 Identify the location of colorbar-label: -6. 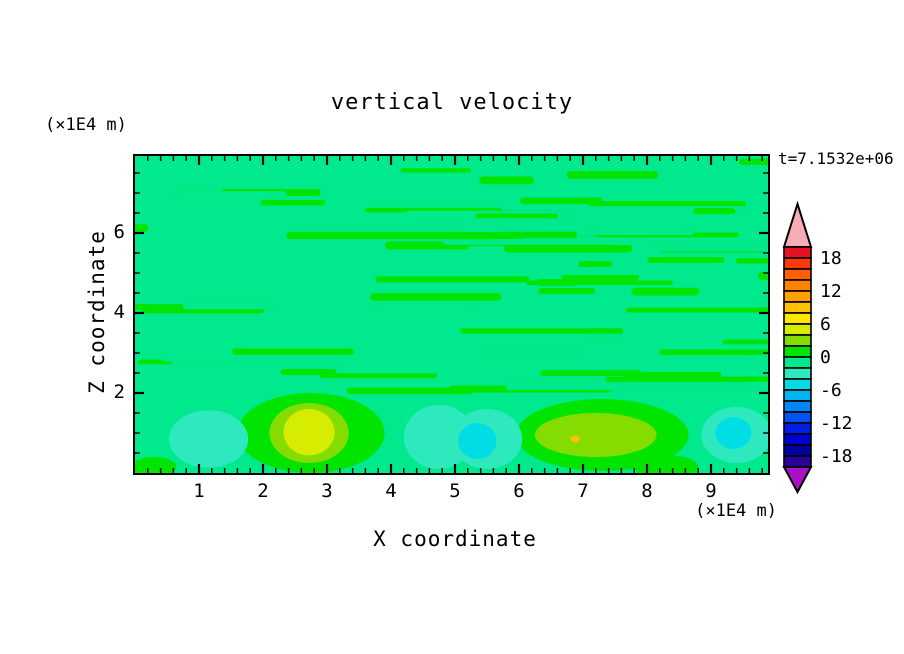
(831, 390).